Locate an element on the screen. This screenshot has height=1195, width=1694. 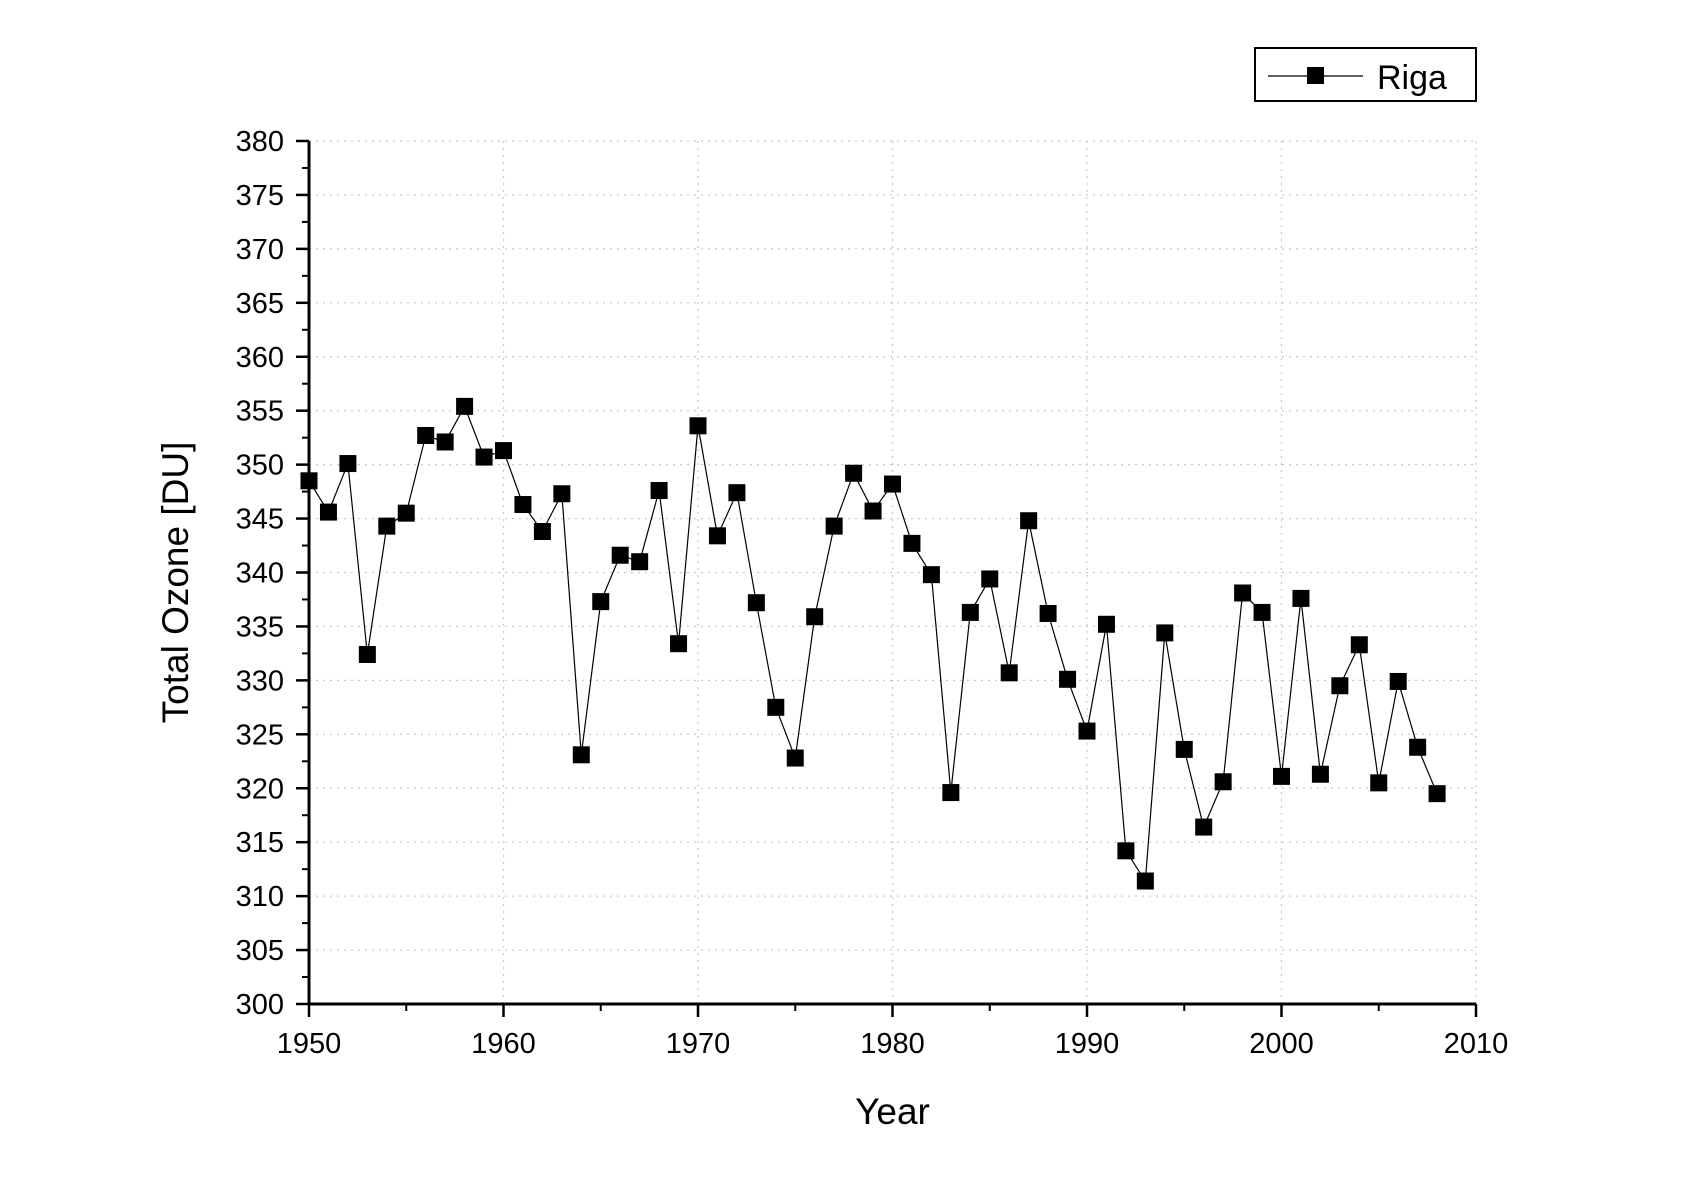
y-tick-label: 355 is located at coordinates (260, 412).